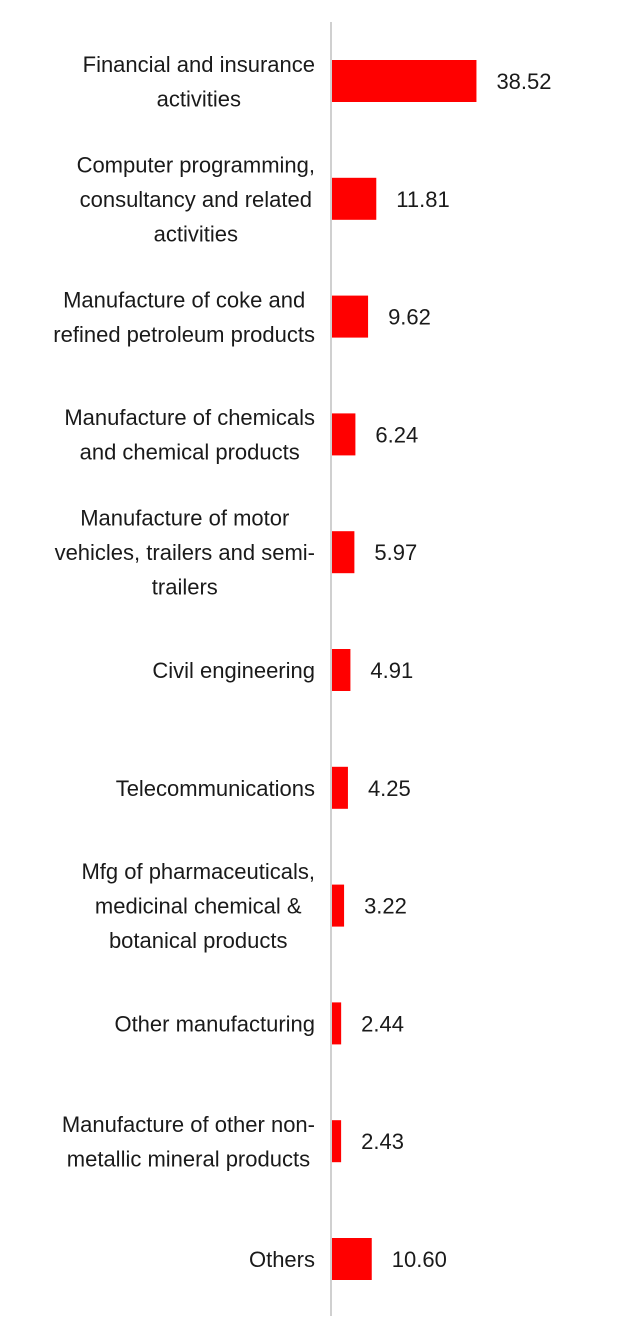 The width and height of the screenshot is (622, 1332). I want to click on category-label-line: Manufacture of coke and, so click(184, 299).